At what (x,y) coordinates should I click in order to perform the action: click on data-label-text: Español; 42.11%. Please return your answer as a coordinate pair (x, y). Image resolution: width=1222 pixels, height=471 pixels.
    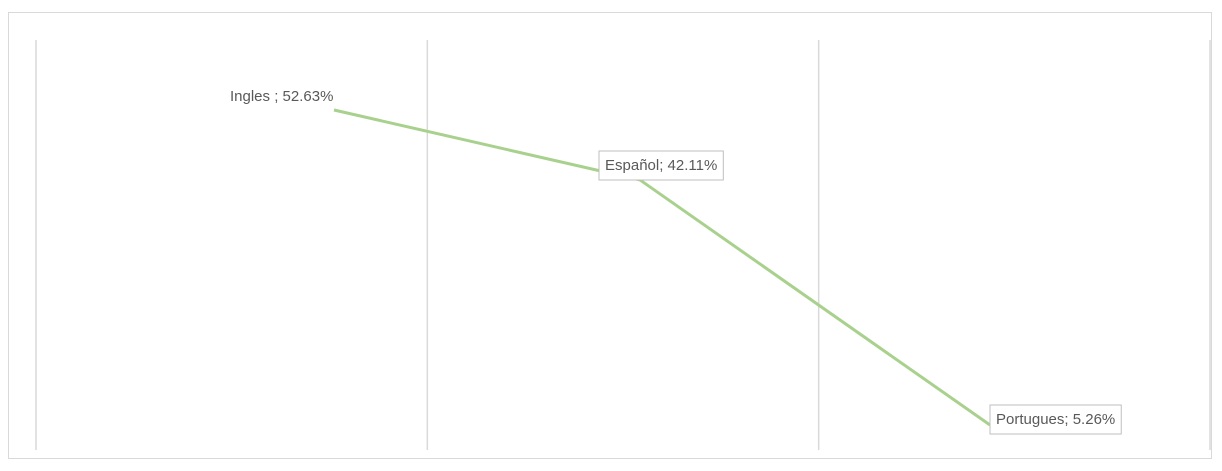
    Looking at the image, I should click on (661, 165).